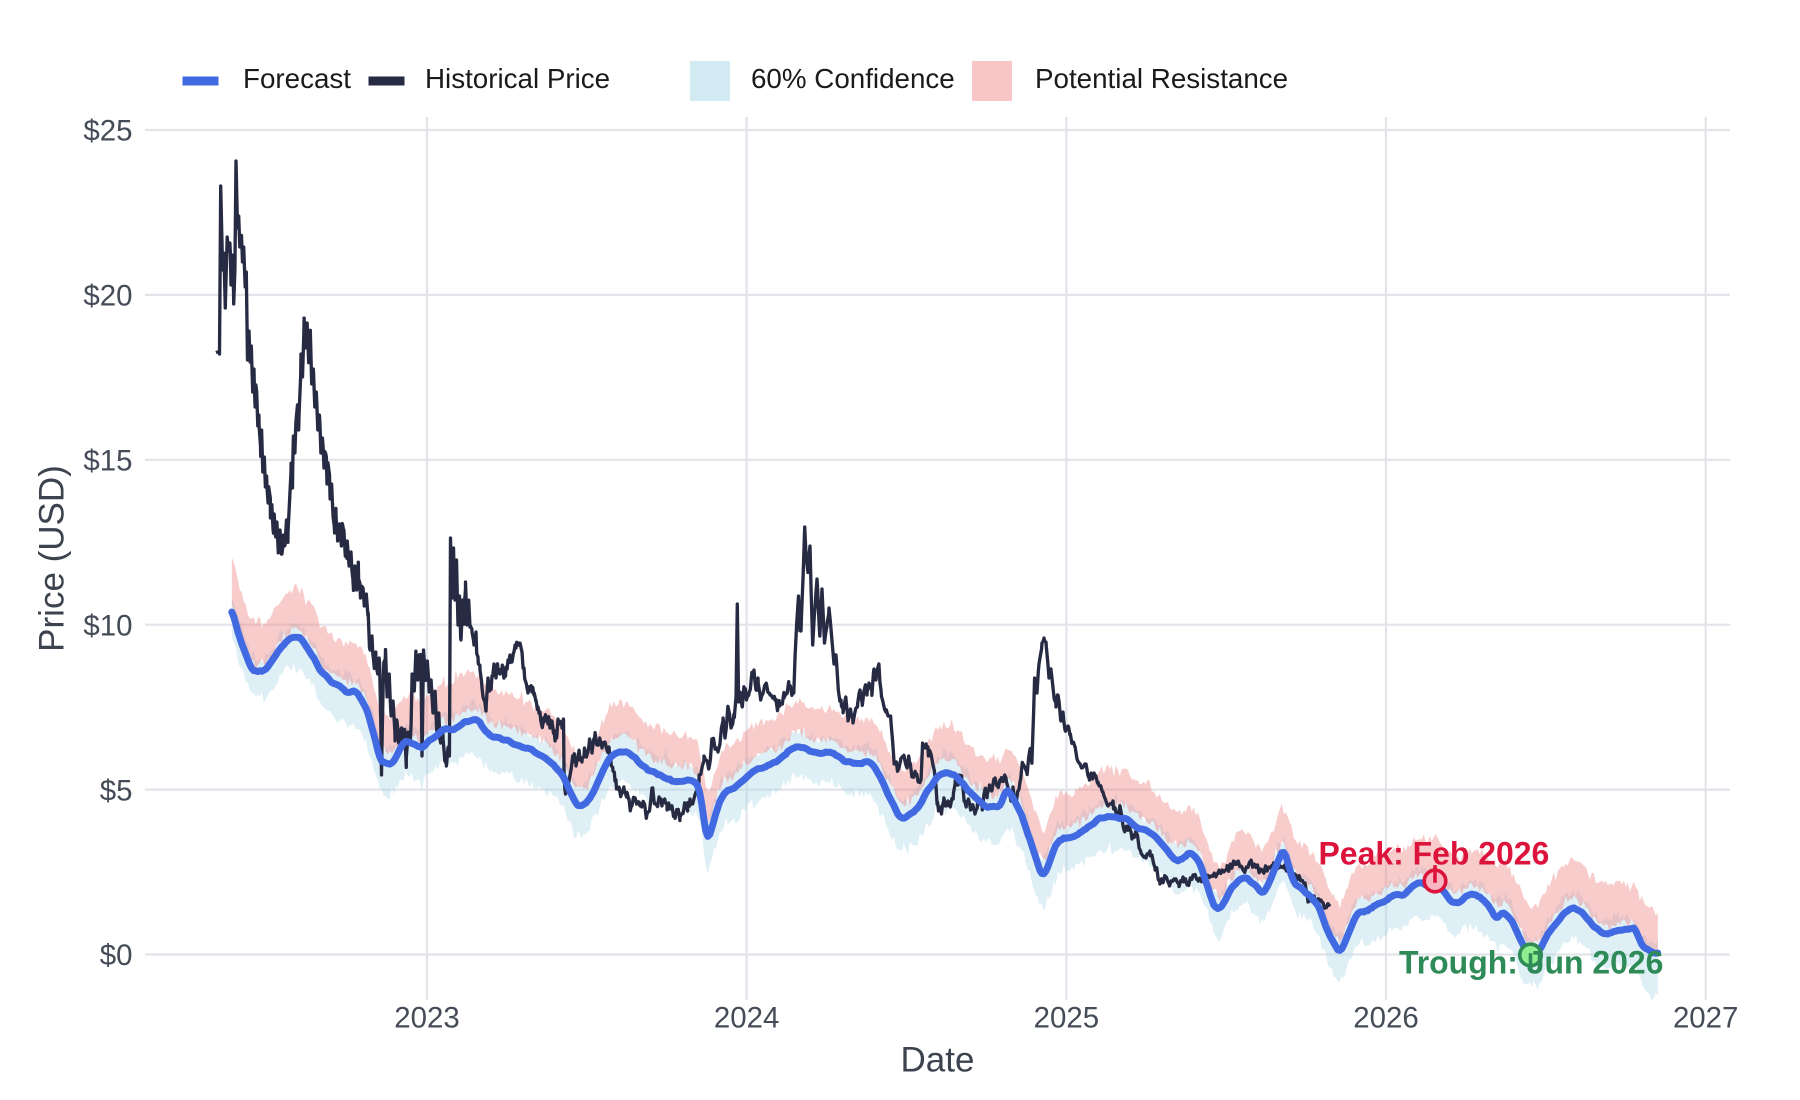 The height and width of the screenshot is (1100, 1800). What do you see at coordinates (1386, 1018) in the screenshot?
I see `svg-text: 2026` at bounding box center [1386, 1018].